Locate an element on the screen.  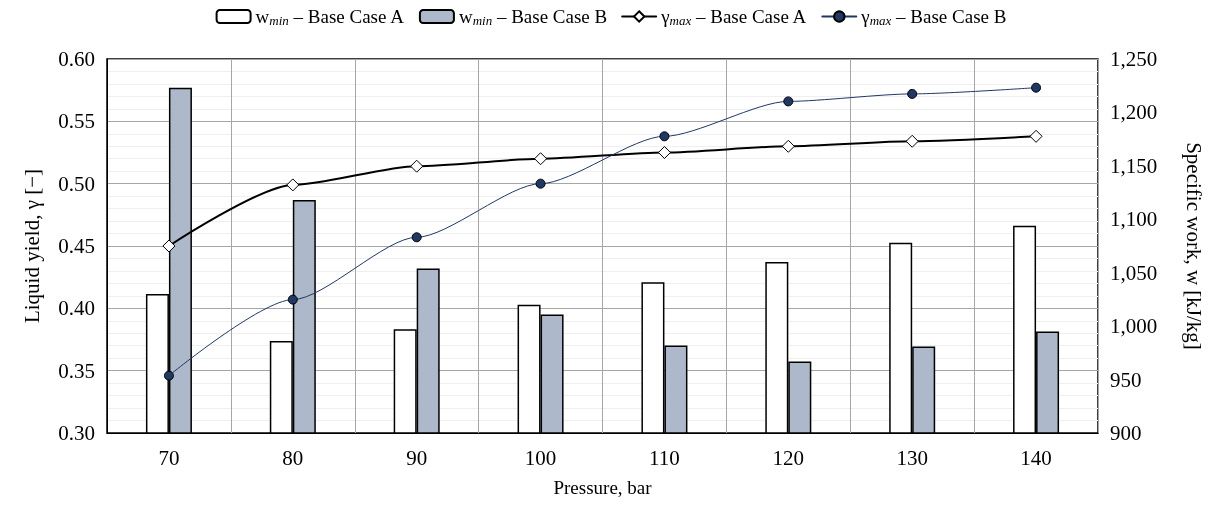
y2-tick-label: 1,250 is located at coordinates (1134, 59).